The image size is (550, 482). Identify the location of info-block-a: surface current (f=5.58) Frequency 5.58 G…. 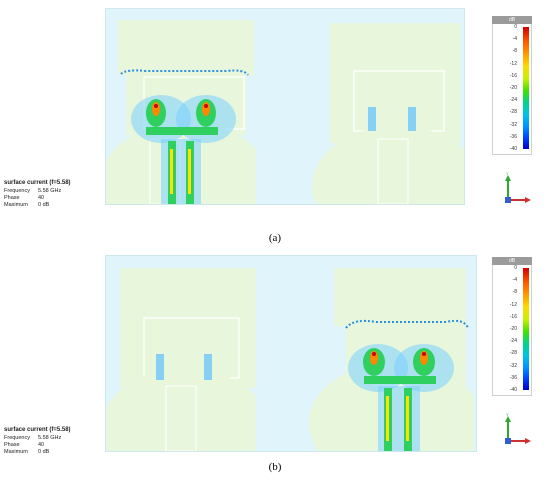
(37, 194).